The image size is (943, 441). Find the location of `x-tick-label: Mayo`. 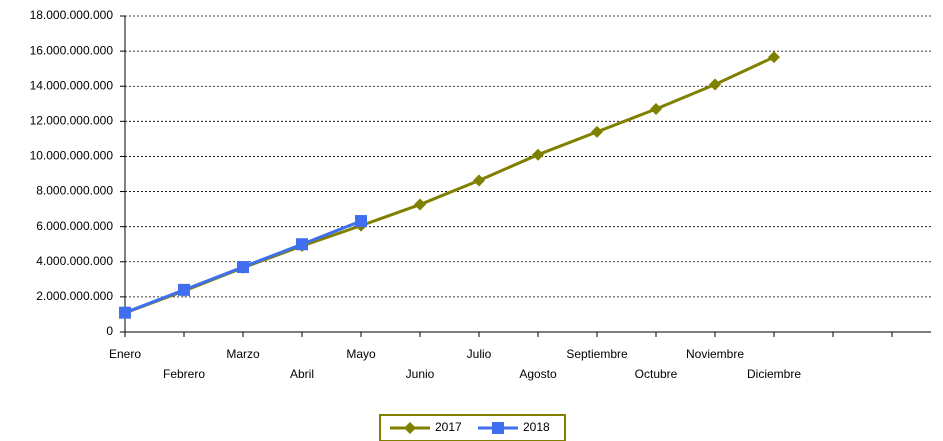

x-tick-label: Mayo is located at coordinates (361, 354).